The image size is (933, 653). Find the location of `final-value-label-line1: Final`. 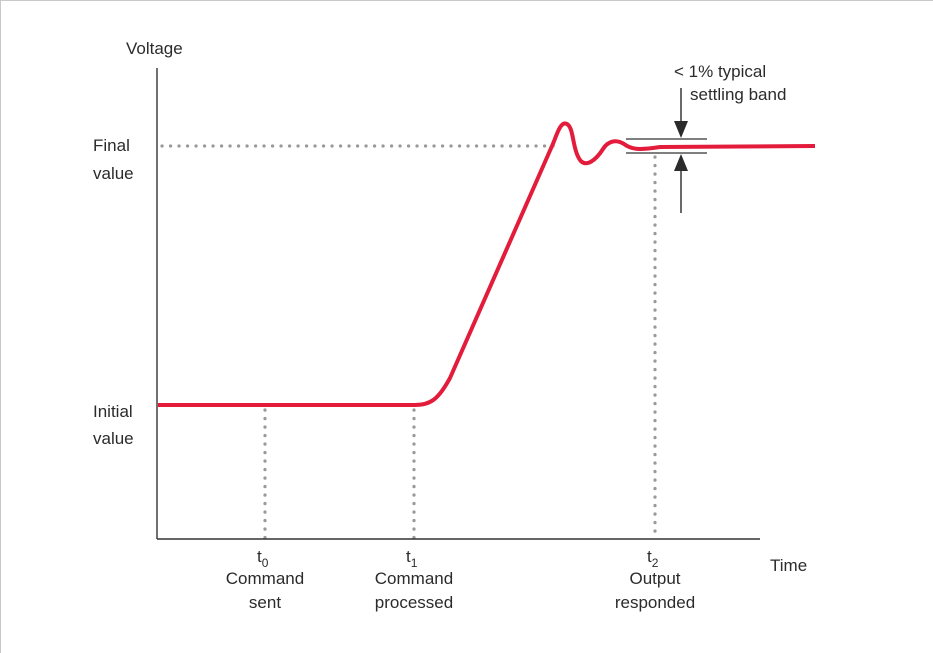

final-value-label-line1: Final is located at coordinates (111, 145).